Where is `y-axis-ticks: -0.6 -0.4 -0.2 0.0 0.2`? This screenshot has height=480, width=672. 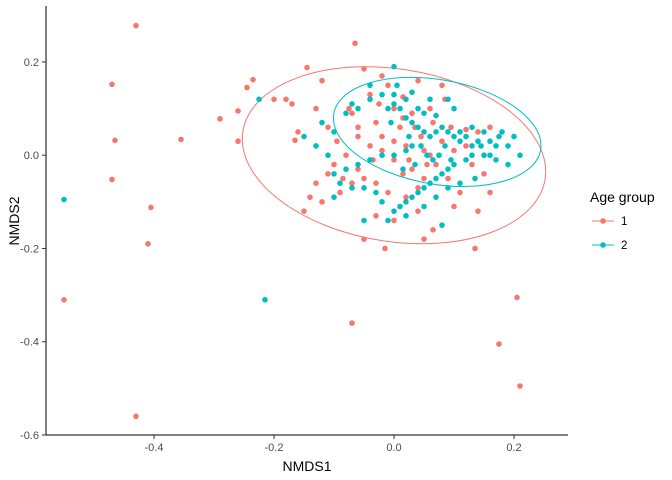 y-axis-ticks: -0.6 -0.4 -0.2 0.0 0.2 is located at coordinates (33, 249).